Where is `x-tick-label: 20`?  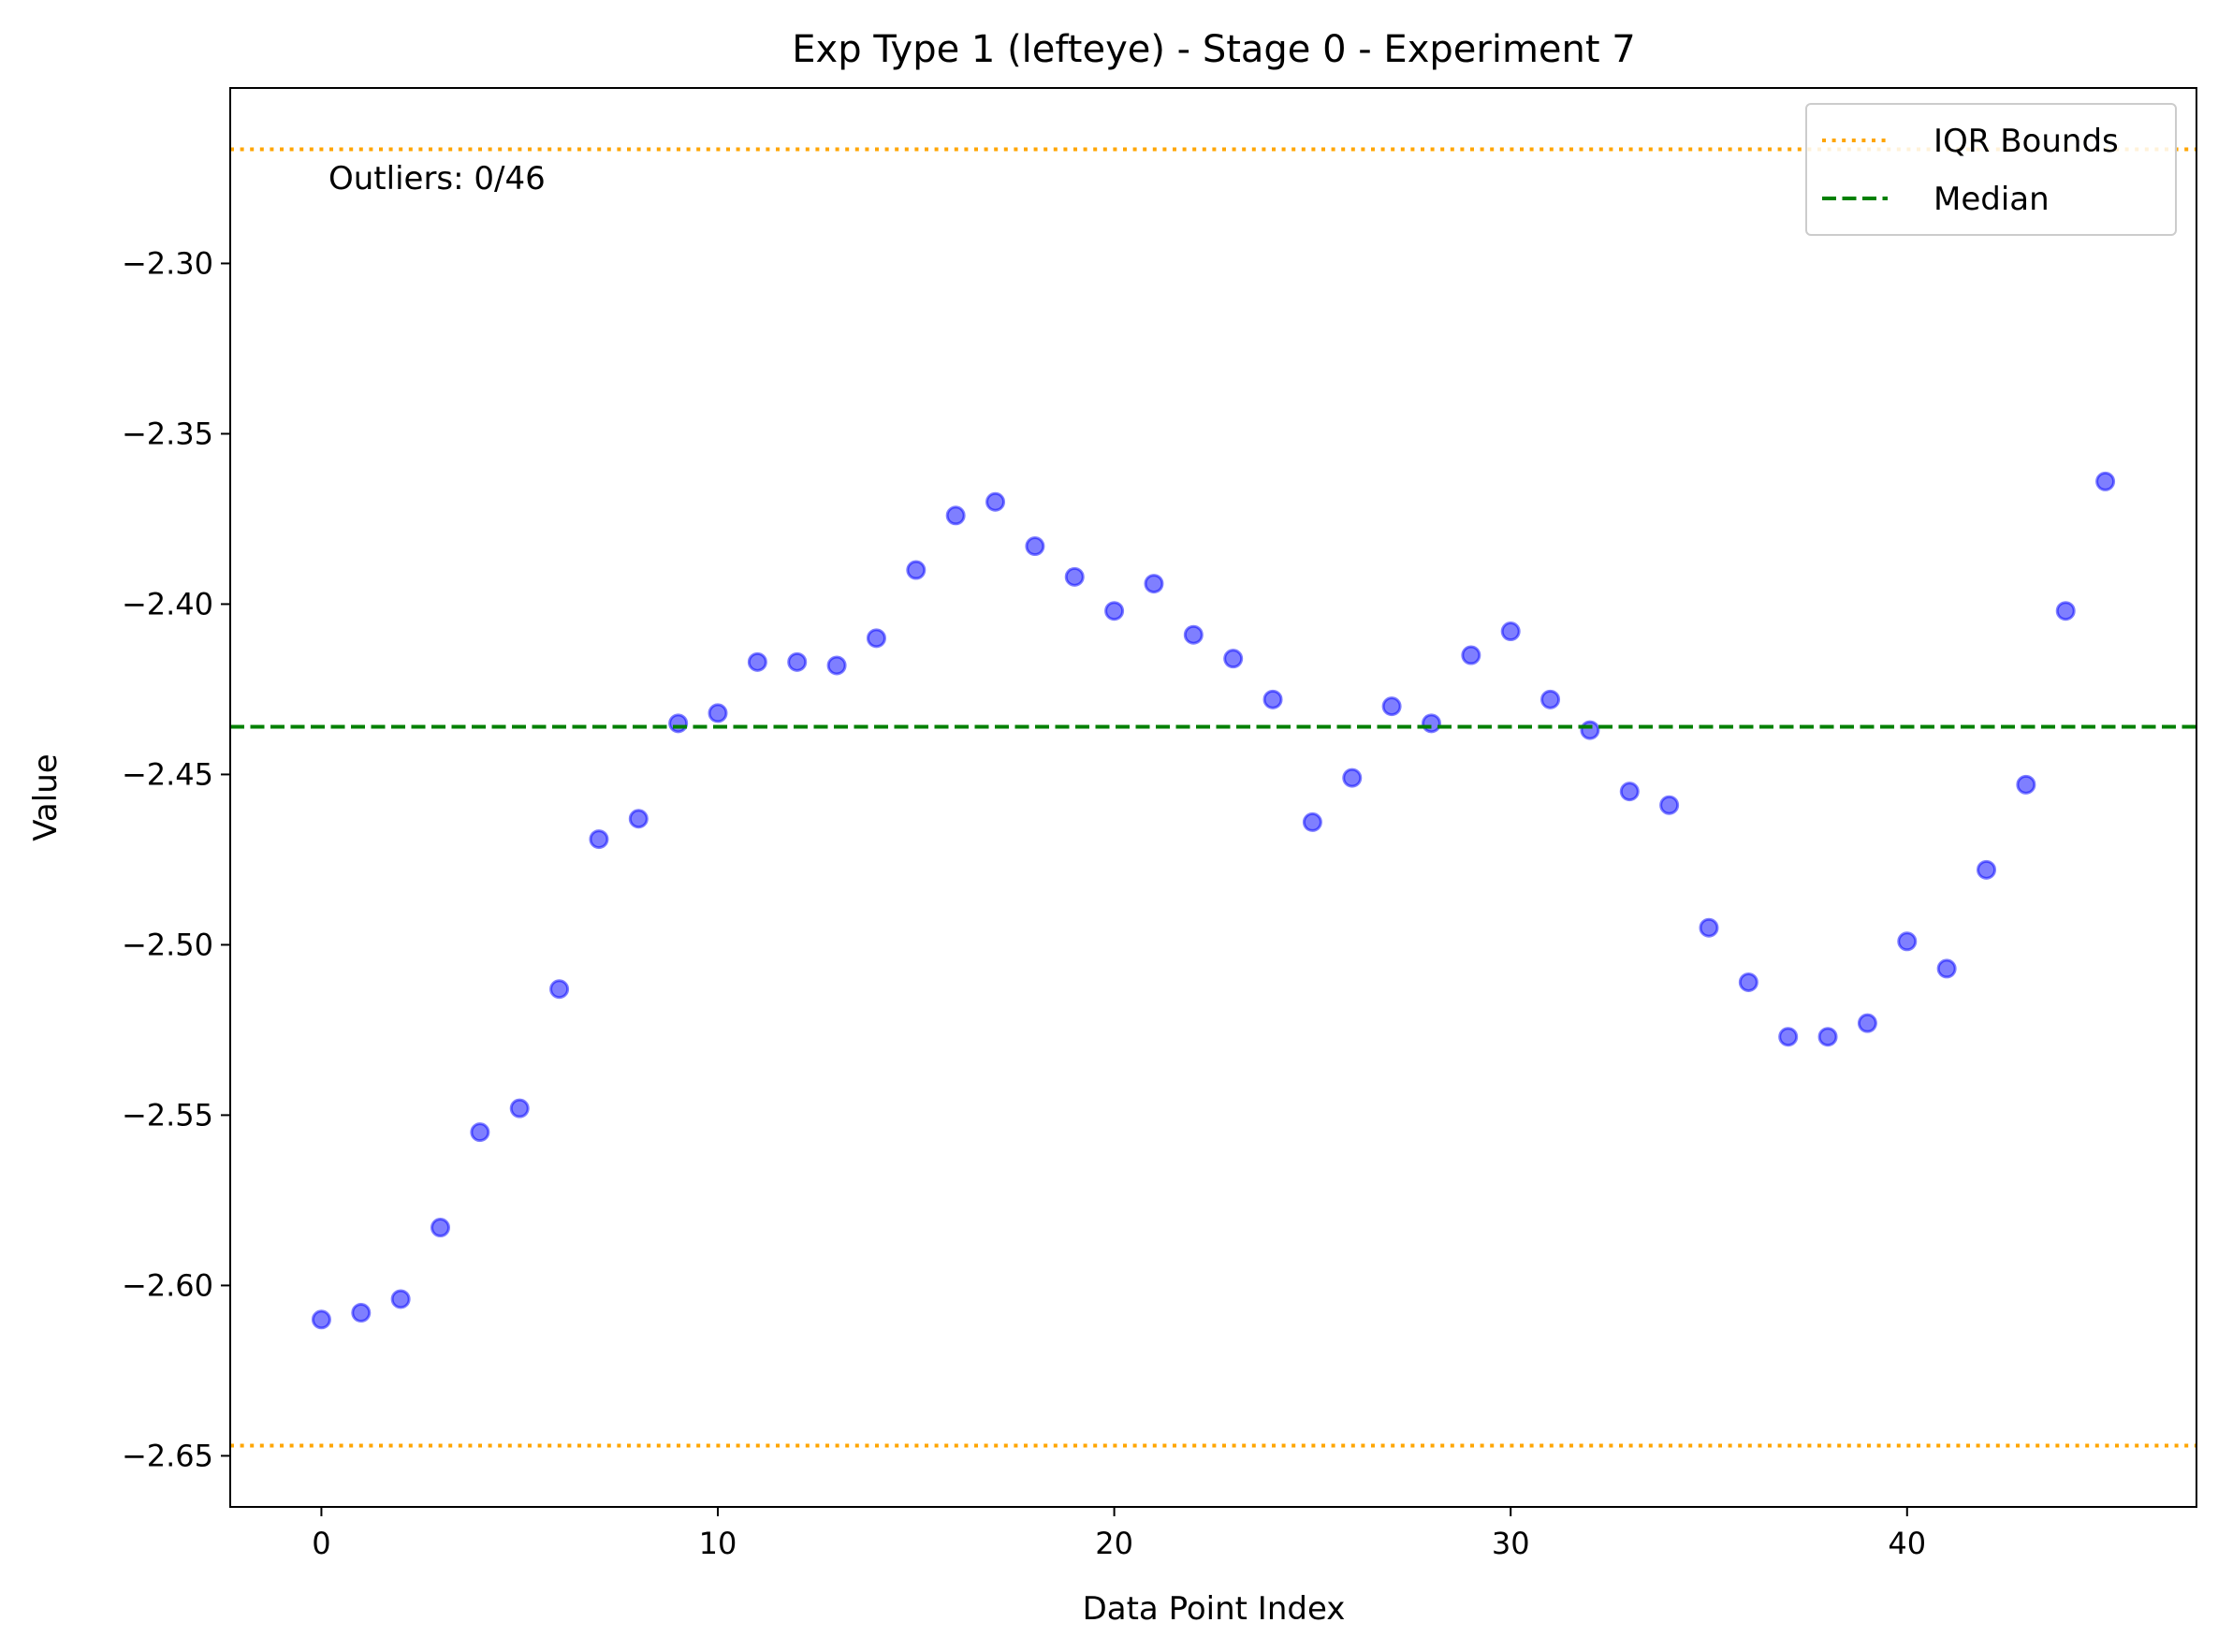
x-tick-label: 20 is located at coordinates (1114, 1544).